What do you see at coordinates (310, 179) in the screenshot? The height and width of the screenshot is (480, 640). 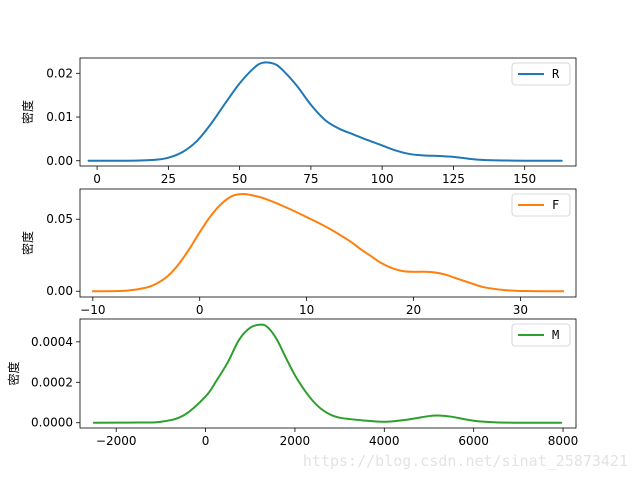 I see `x-tick-label: 75` at bounding box center [310, 179].